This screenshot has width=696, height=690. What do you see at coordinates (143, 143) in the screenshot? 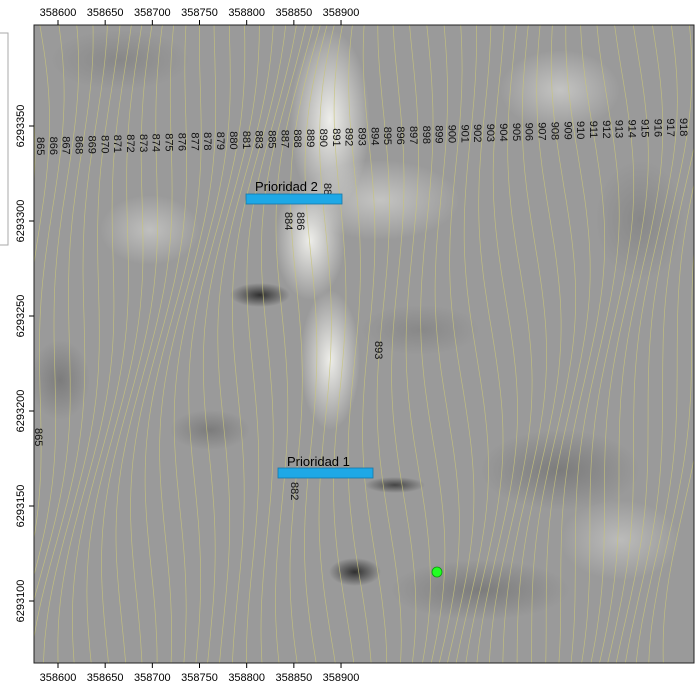
I see `contour-label: 873` at bounding box center [143, 143].